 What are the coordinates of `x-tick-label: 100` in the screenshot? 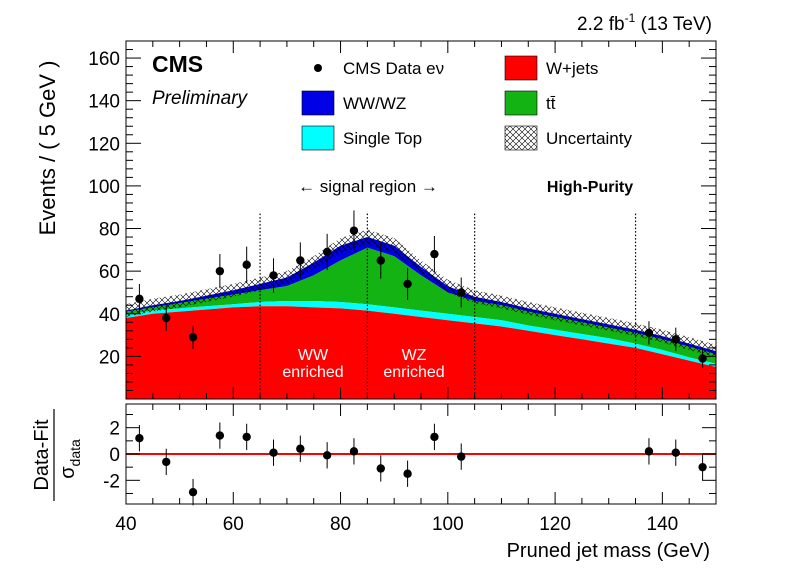 It's located at (448, 524).